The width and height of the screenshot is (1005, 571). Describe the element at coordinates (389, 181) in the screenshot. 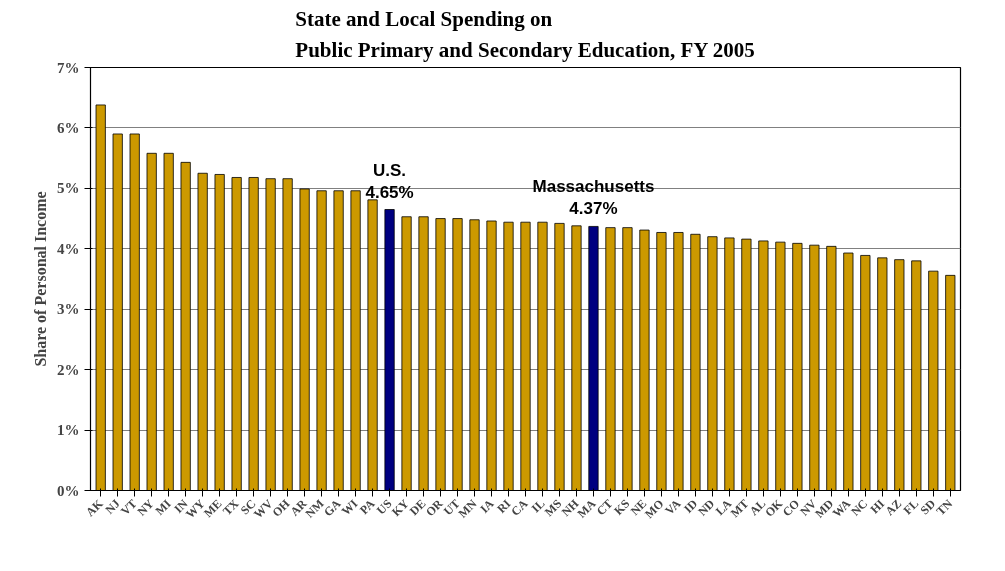

I see `annotation: U.S. 4.65%` at that location.